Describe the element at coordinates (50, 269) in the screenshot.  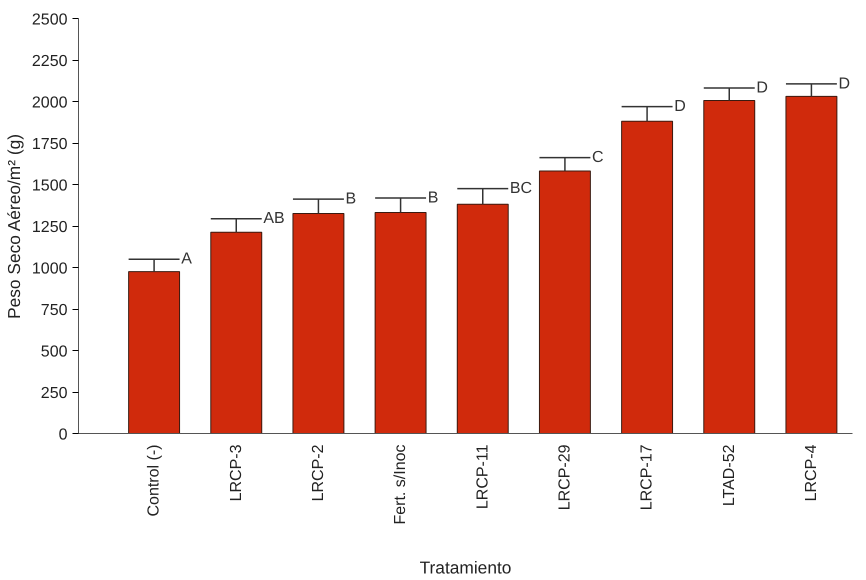
I see `y-tick-label: 1000` at that location.